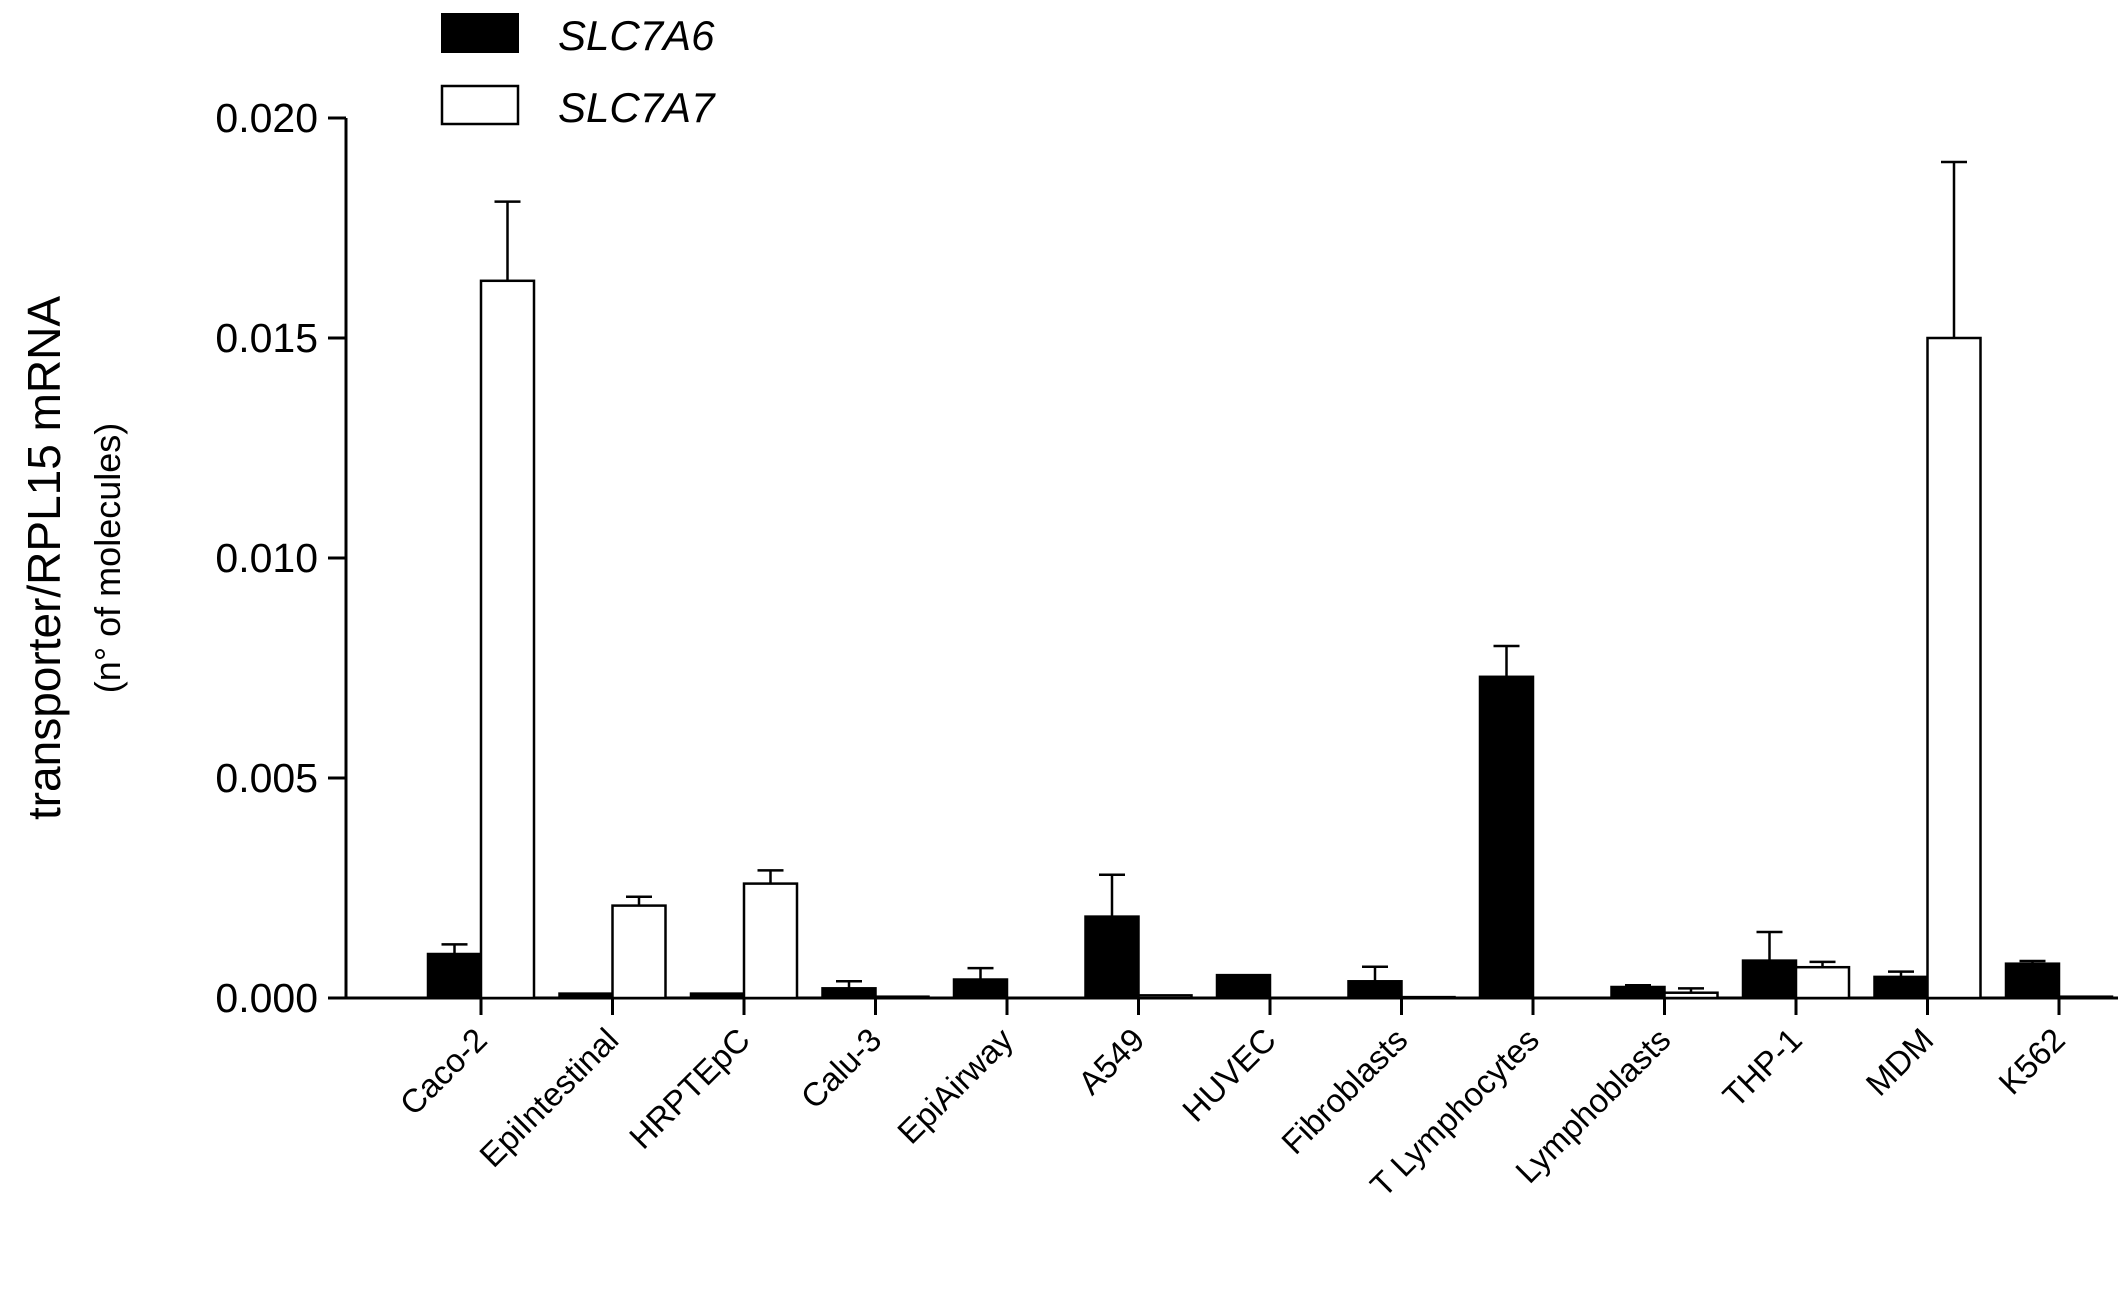 The height and width of the screenshot is (1301, 2128). Describe the element at coordinates (443, 1071) in the screenshot. I see `x-tick-label: Caco-2` at that location.